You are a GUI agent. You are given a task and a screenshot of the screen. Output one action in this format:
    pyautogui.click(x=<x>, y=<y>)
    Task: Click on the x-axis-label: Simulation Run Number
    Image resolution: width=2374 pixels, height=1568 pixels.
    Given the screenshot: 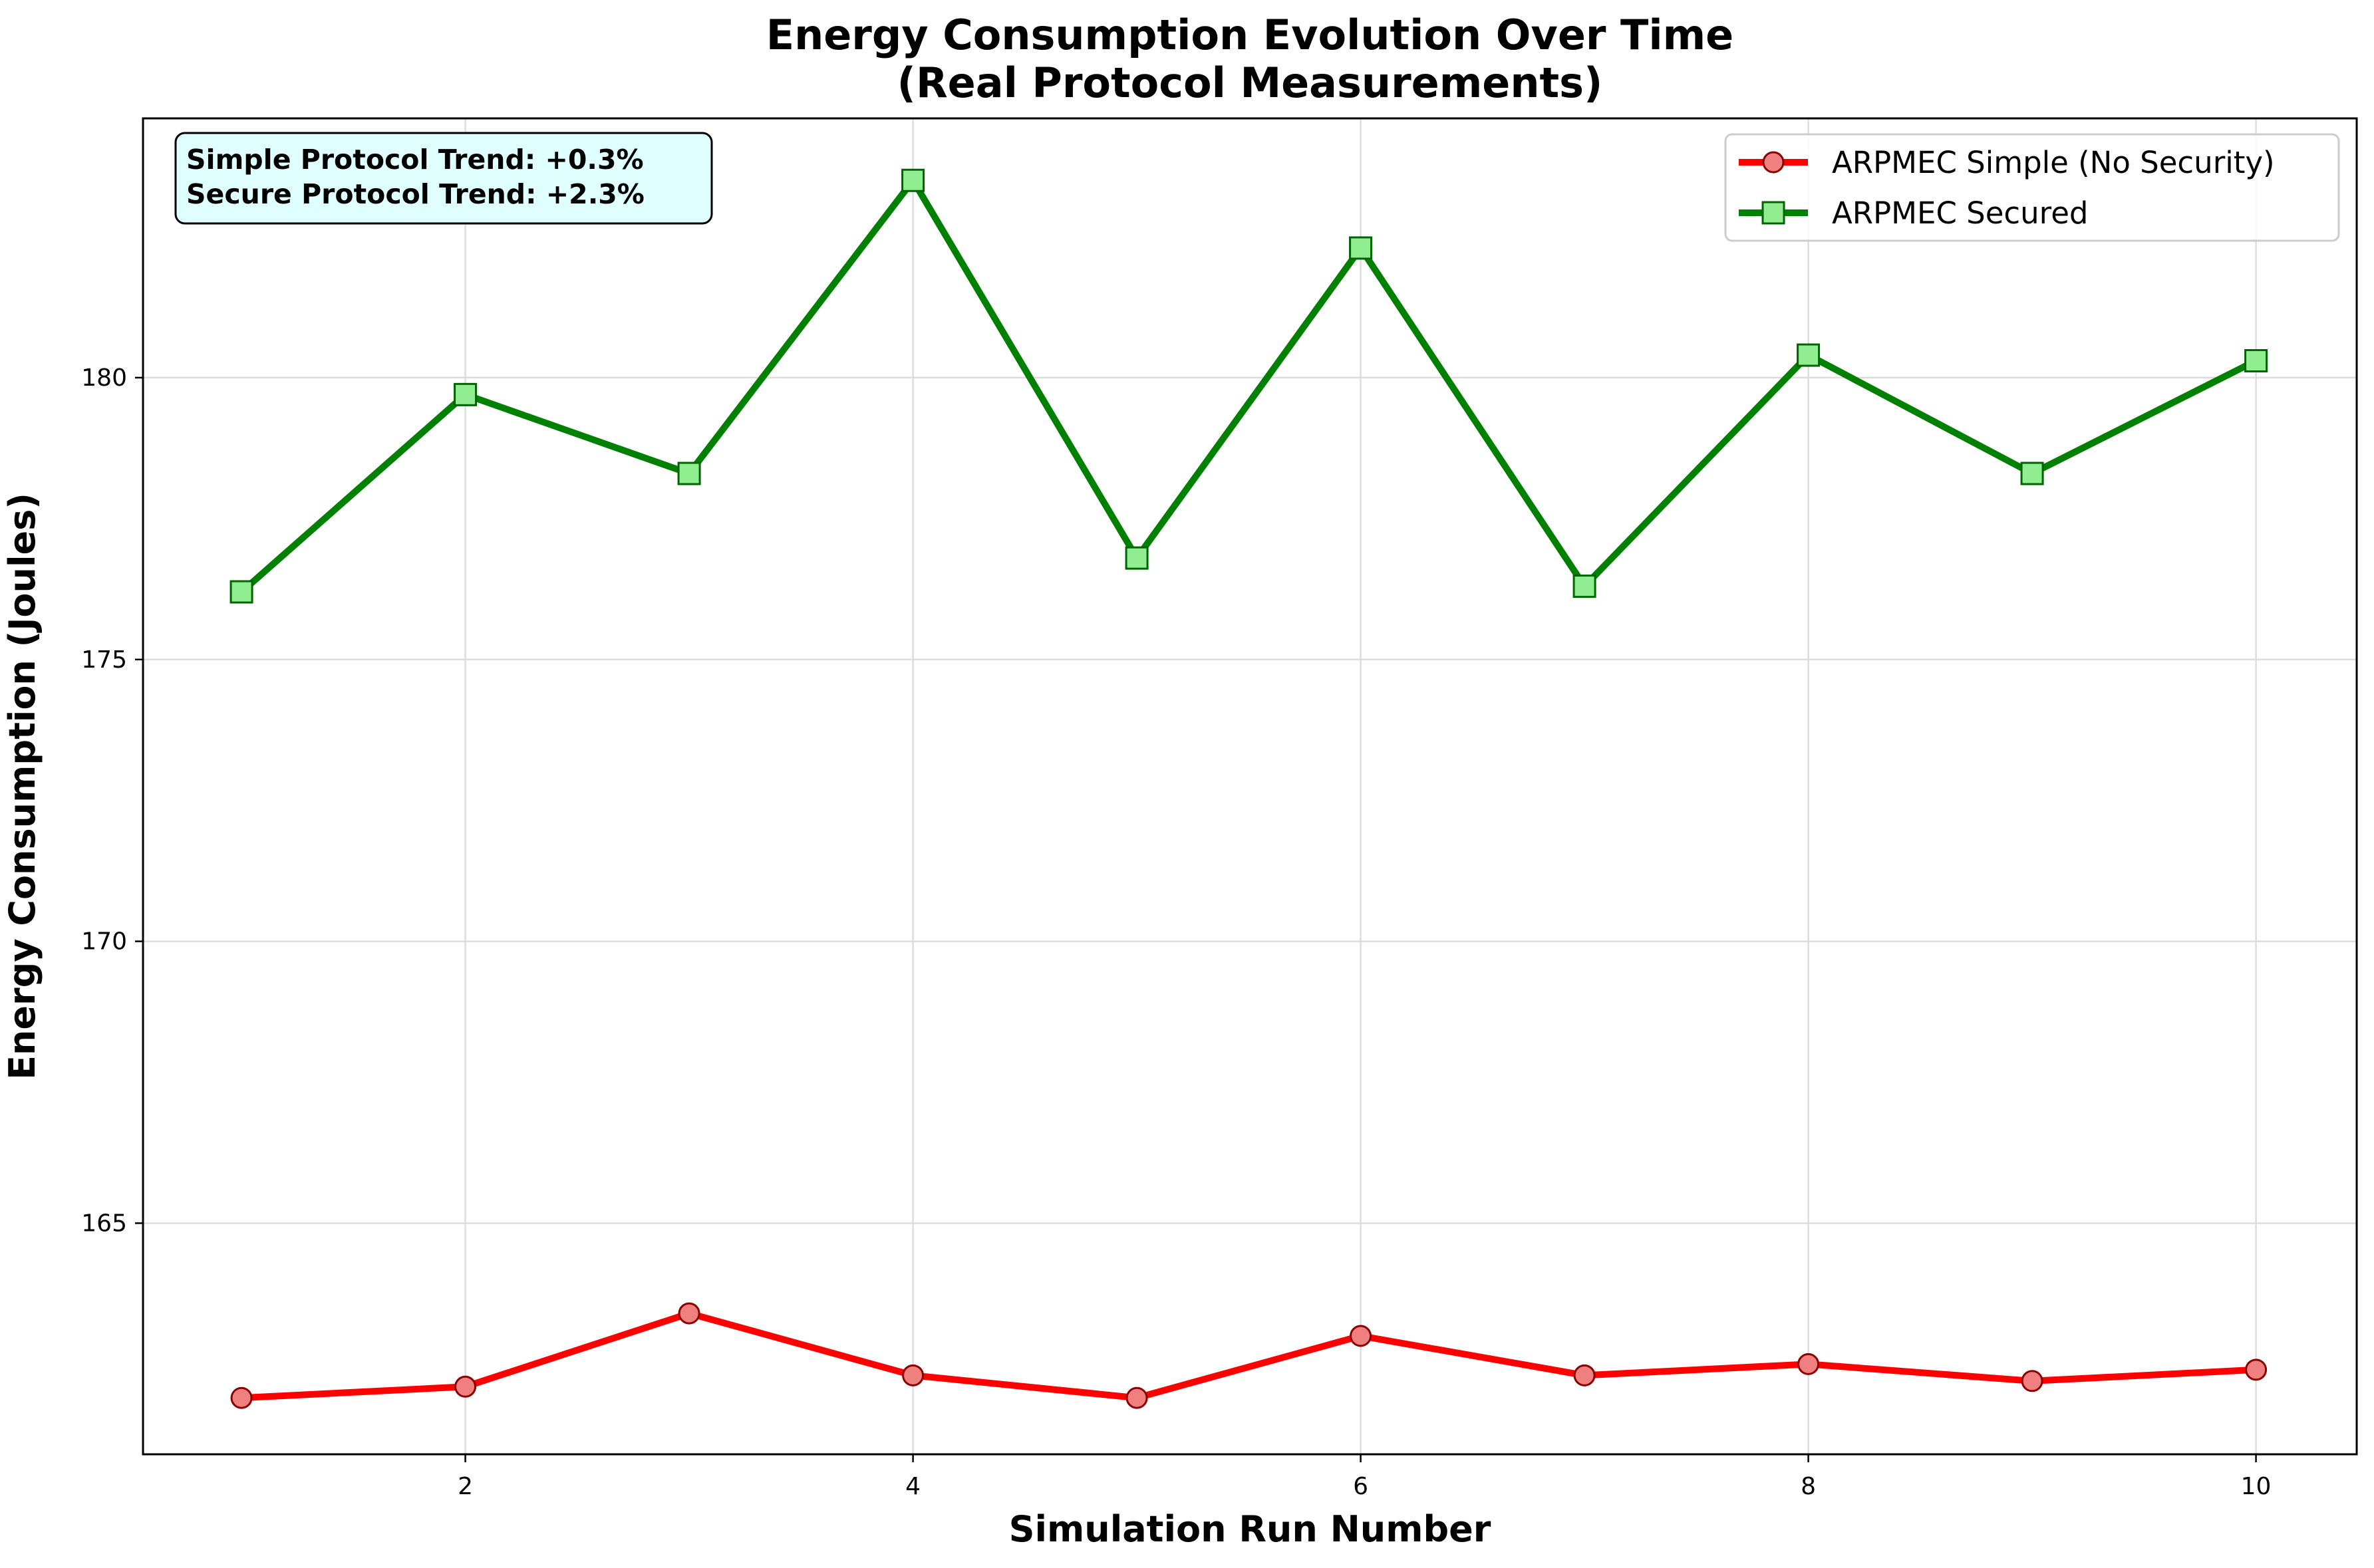 What is the action you would take?
    pyautogui.click(x=1250, y=1529)
    